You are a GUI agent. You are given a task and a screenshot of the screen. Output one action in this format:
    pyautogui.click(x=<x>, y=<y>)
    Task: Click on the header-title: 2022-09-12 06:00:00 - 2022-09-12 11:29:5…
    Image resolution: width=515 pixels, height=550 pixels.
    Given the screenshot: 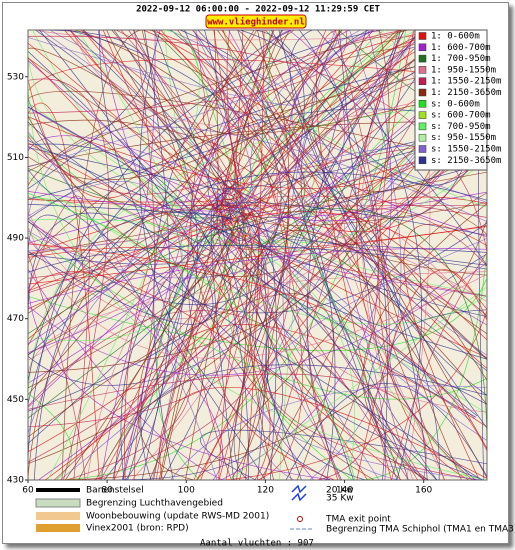 What is the action you would take?
    pyautogui.click(x=258, y=10)
    